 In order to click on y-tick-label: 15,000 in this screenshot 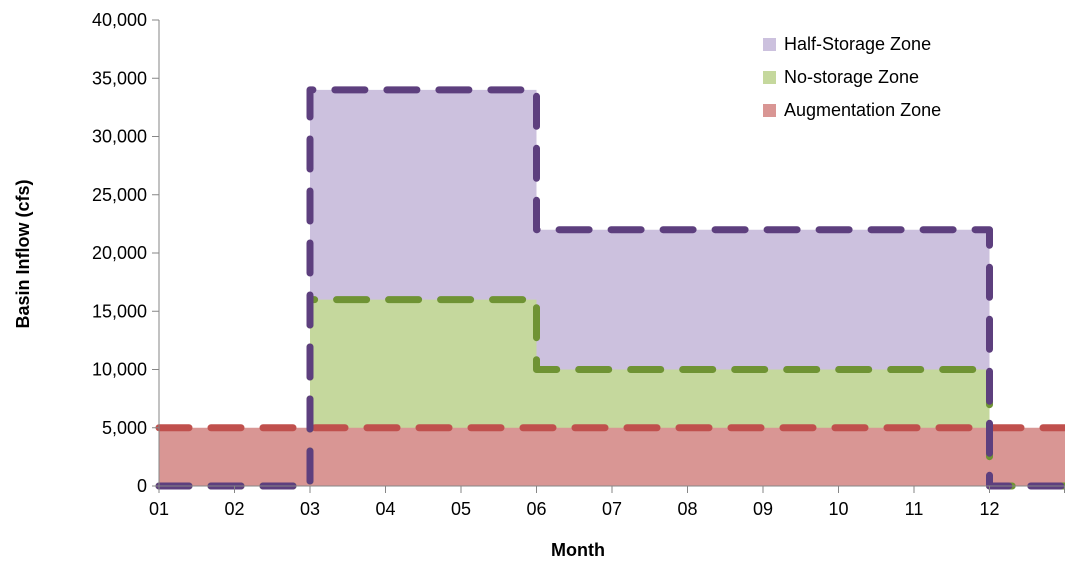, I will do `click(119, 311)`.